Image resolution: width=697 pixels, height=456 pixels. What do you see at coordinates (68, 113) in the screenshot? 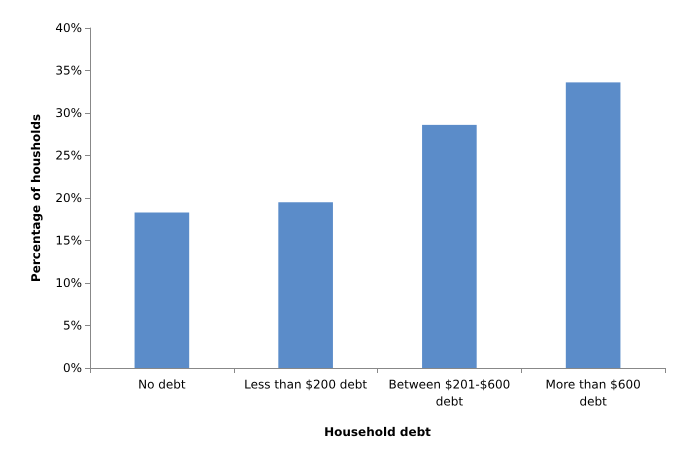
I see `y-tick-label: 30%` at bounding box center [68, 113].